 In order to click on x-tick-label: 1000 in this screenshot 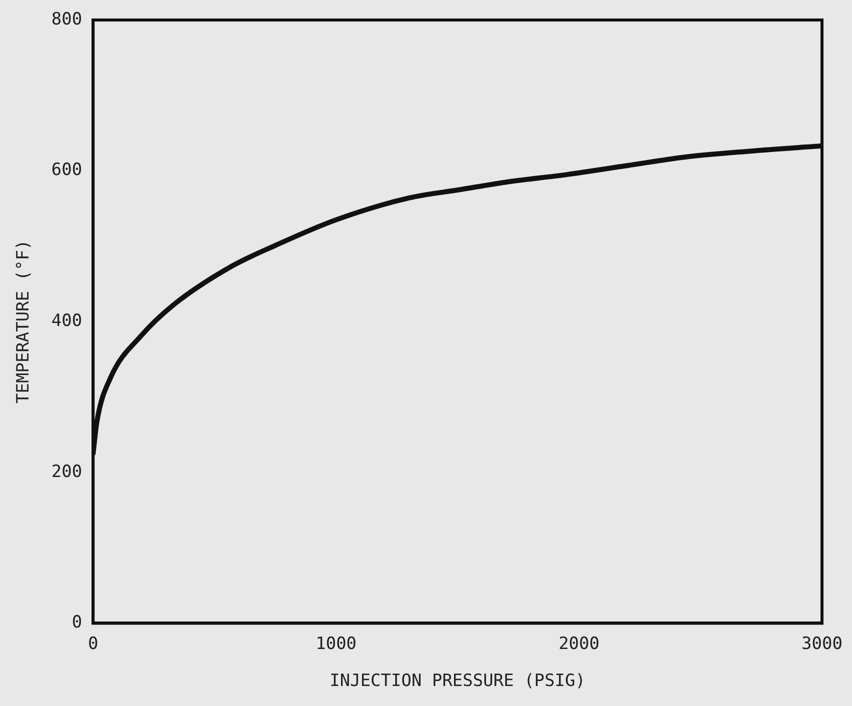, I will do `click(336, 644)`.